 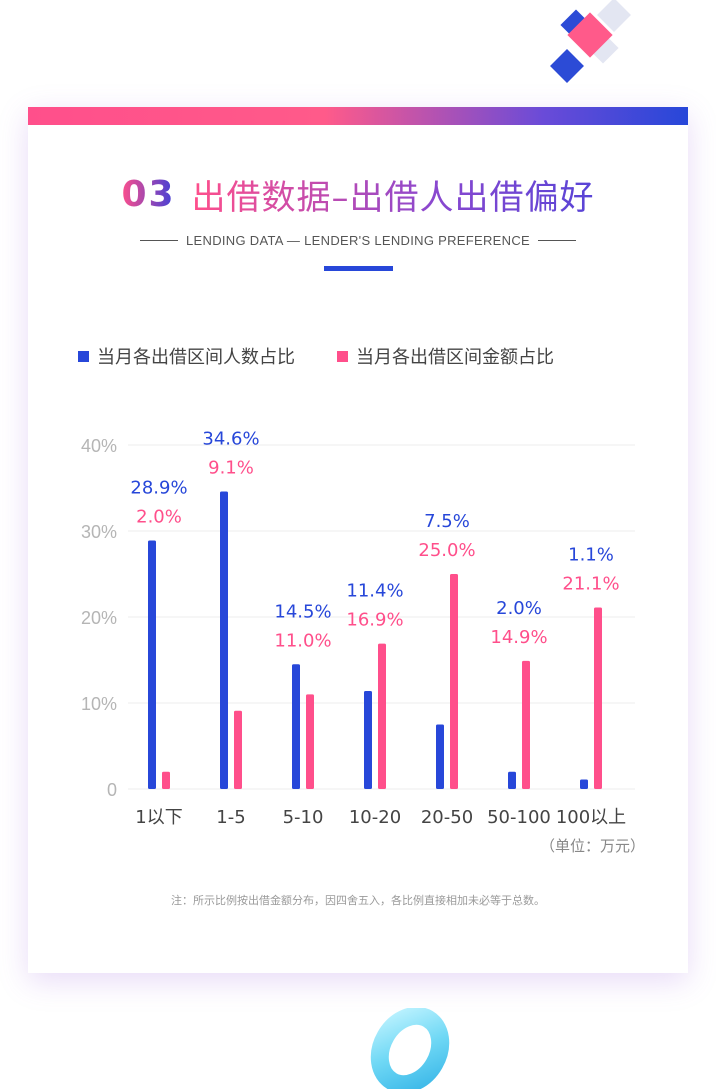 What do you see at coordinates (590, 41) in the screenshot?
I see `decorative-diamonds-icon` at bounding box center [590, 41].